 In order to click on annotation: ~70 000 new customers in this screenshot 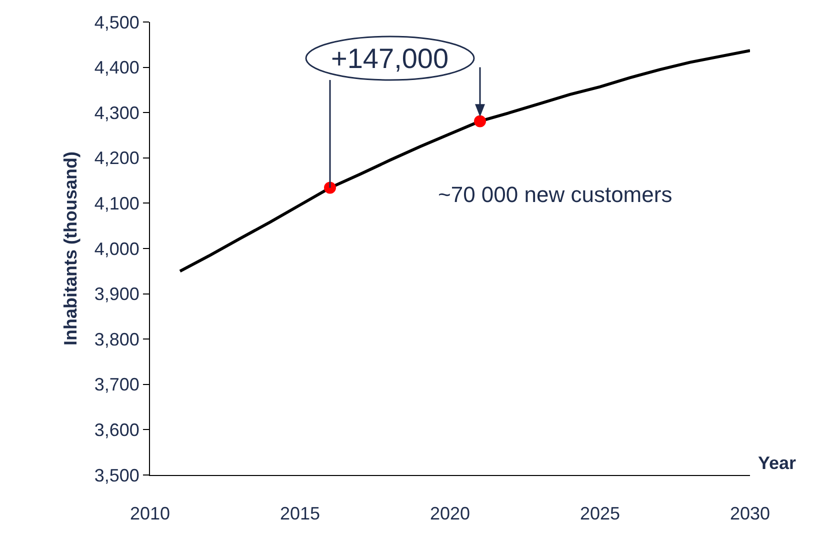, I will do `click(555, 194)`.